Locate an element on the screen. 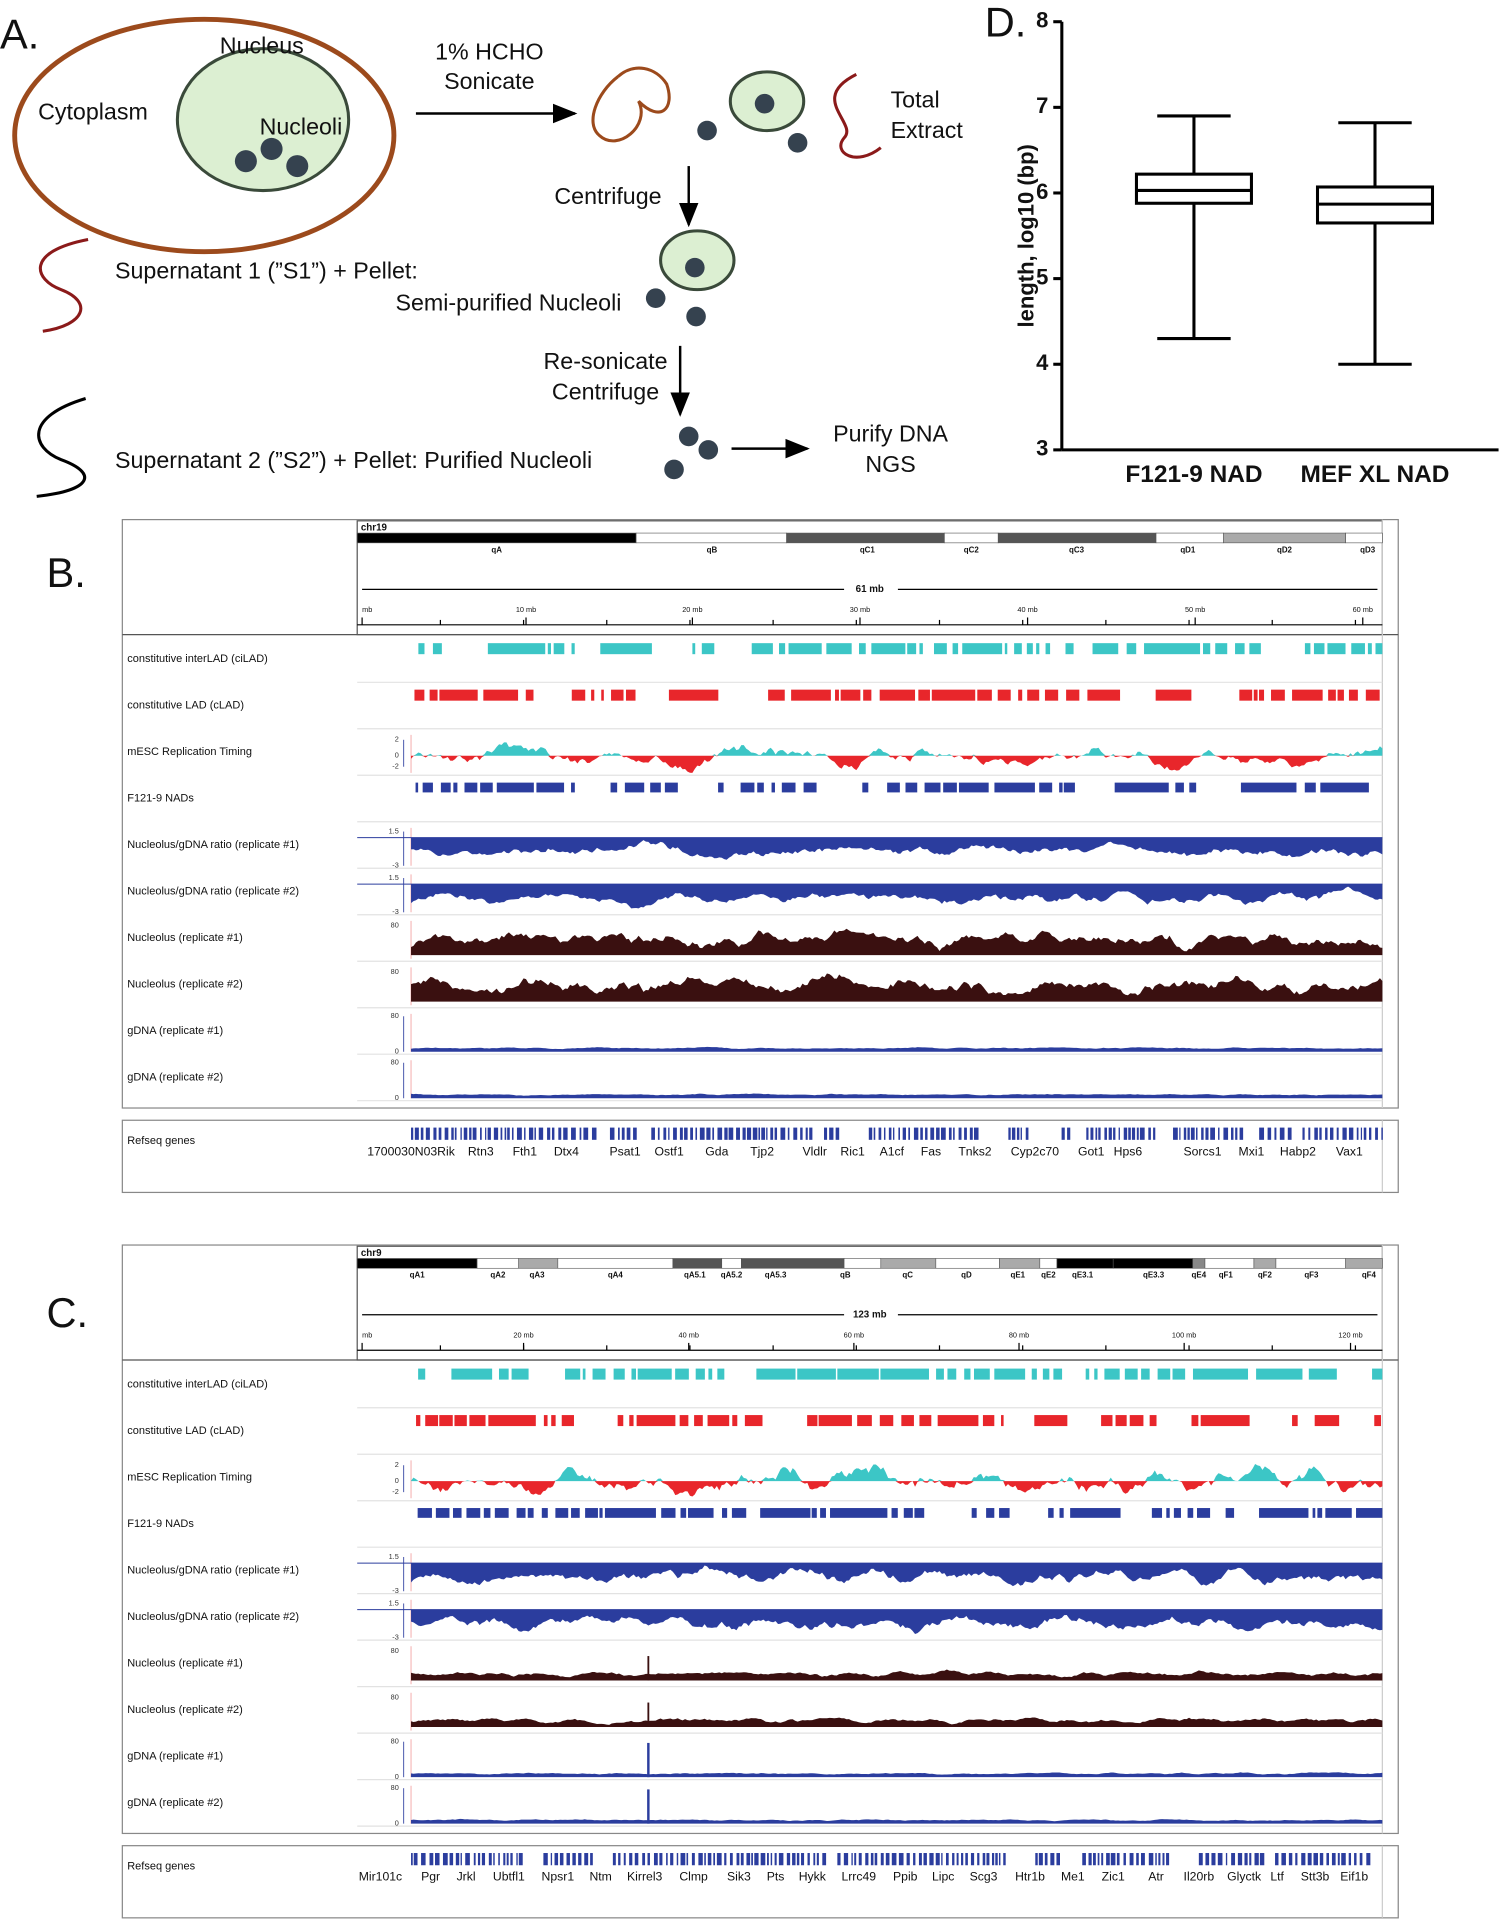 This screenshot has width=1501, height=1920. gene-label: Ppib is located at coordinates (905, 1877).